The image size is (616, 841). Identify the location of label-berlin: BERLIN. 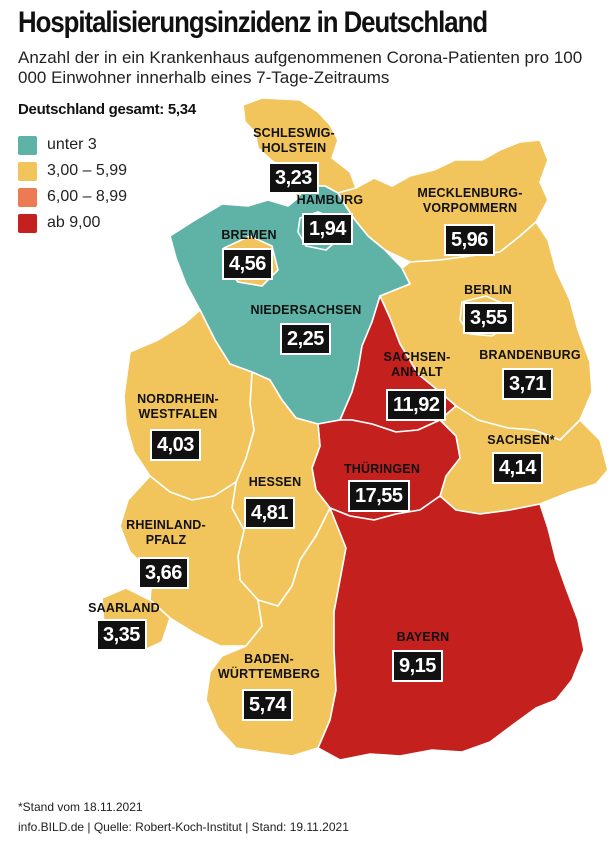
(488, 290).